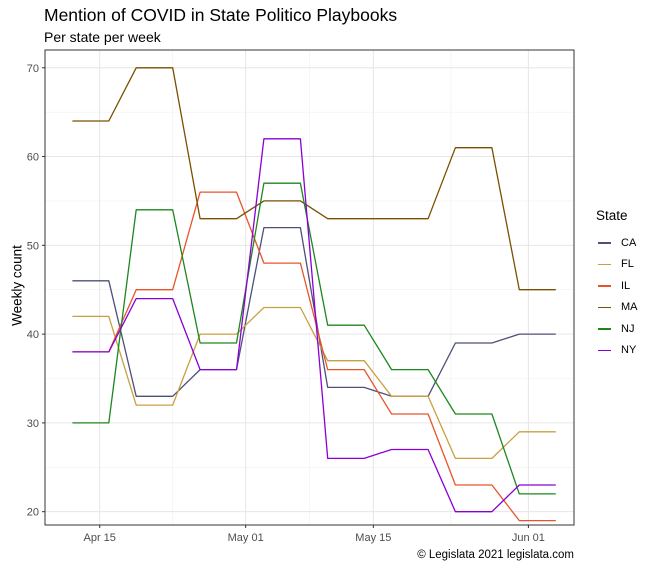 This screenshot has height=570, width=659. Describe the element at coordinates (528, 538) in the screenshot. I see `x-tick-label: Jun 01` at that location.